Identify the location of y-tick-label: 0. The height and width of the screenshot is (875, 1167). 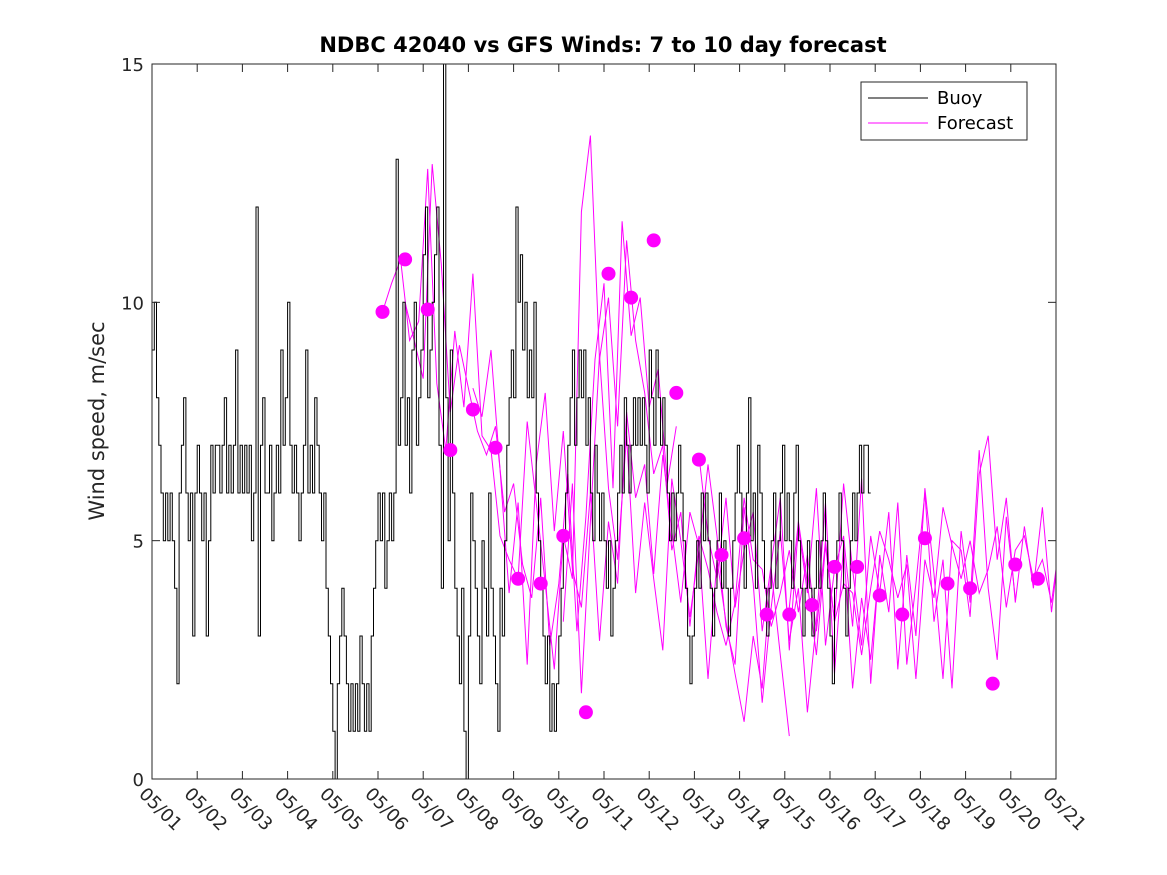
(138, 780).